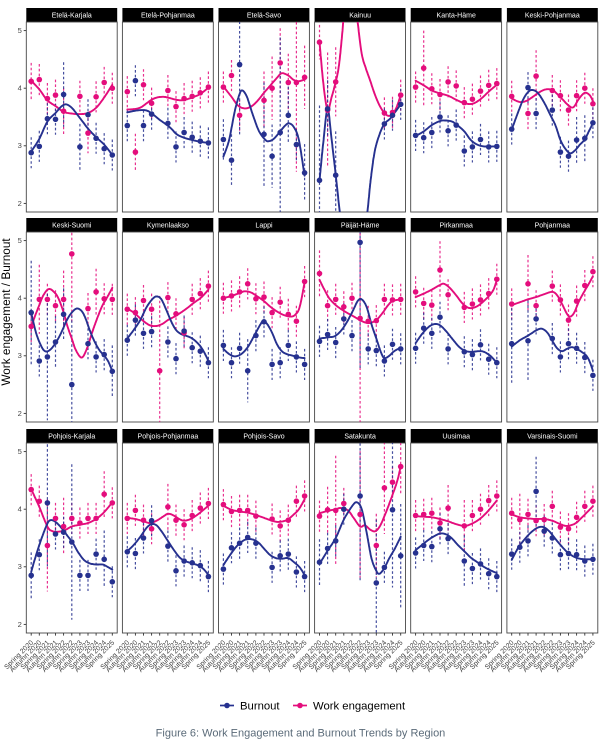 The height and width of the screenshot is (752, 601). Describe the element at coordinates (264, 226) in the screenshot. I see `svg-text: Lappi` at that location.